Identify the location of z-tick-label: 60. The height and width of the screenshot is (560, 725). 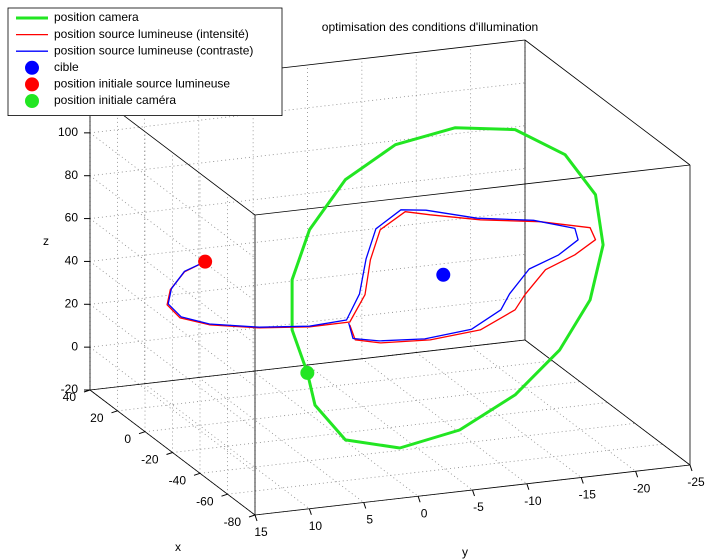
(72, 218).